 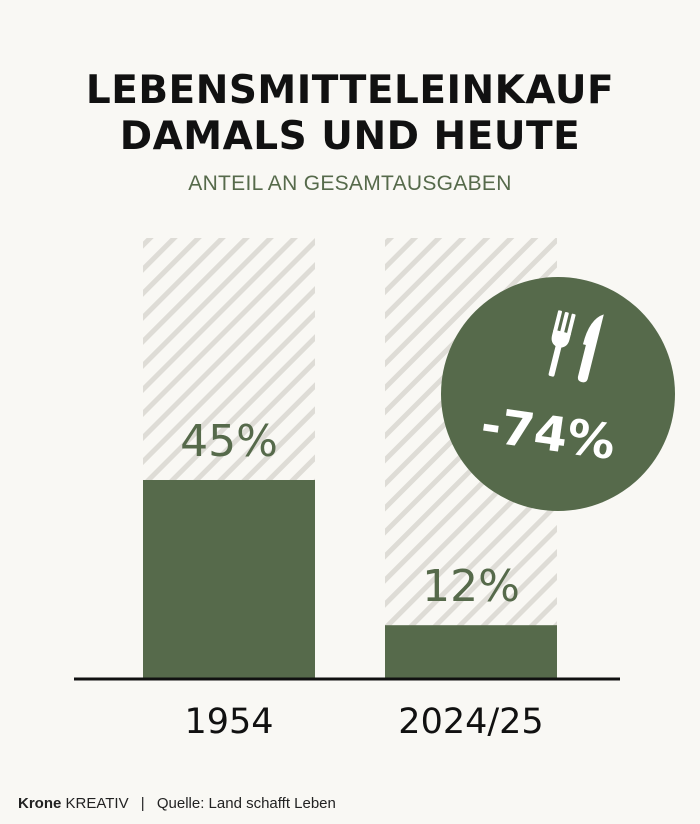 What do you see at coordinates (229, 579) in the screenshot?
I see `bar-1954` at bounding box center [229, 579].